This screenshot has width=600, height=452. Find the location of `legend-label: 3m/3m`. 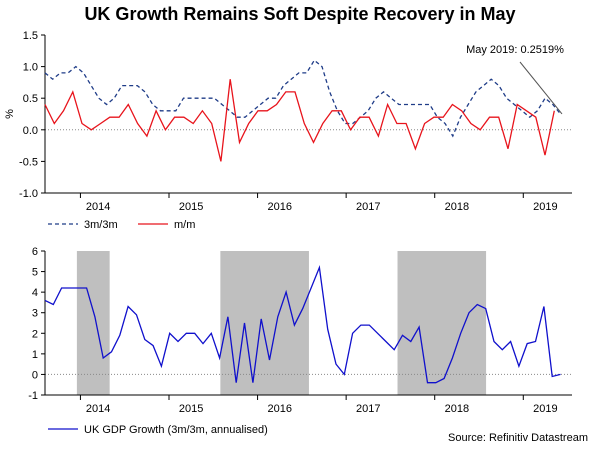

legend-label: 3m/3m is located at coordinates (101, 225).